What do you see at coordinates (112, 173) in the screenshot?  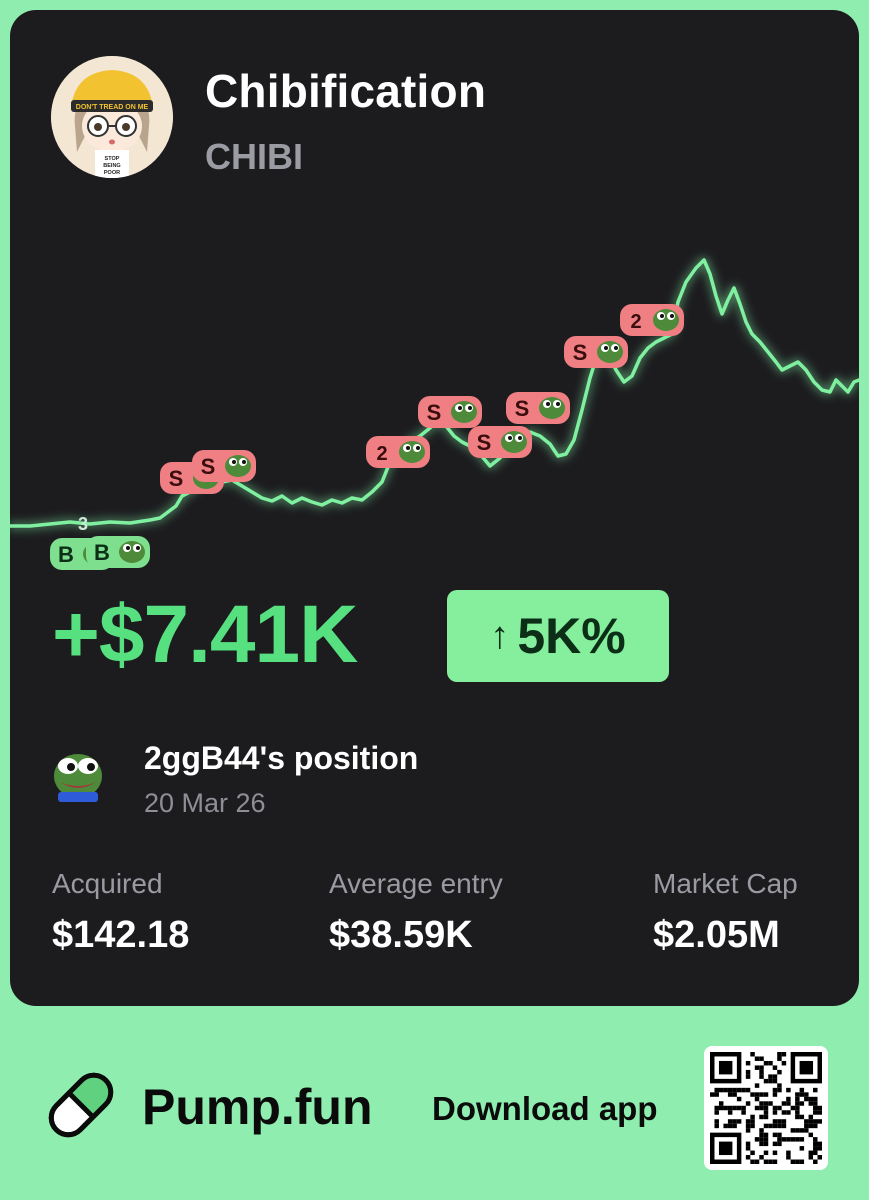 I see `shirt-text-3: POOR` at bounding box center [112, 173].